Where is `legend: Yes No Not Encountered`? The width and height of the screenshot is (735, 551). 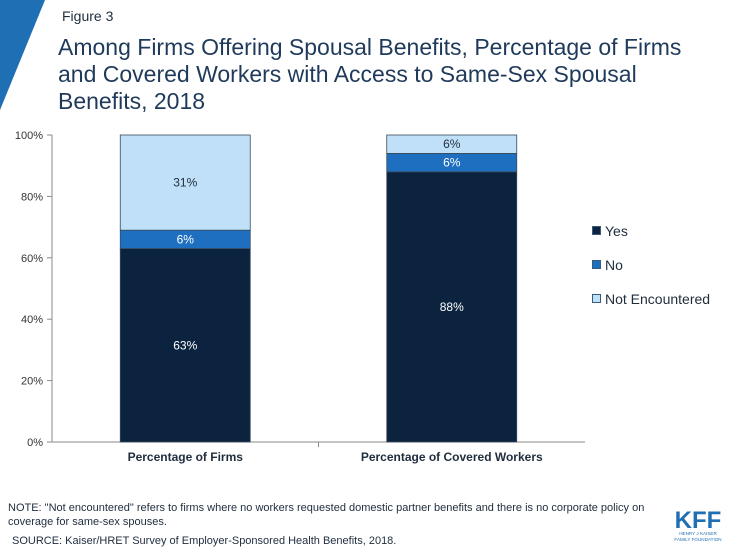 legend: Yes No Not Encountered is located at coordinates (651, 273).